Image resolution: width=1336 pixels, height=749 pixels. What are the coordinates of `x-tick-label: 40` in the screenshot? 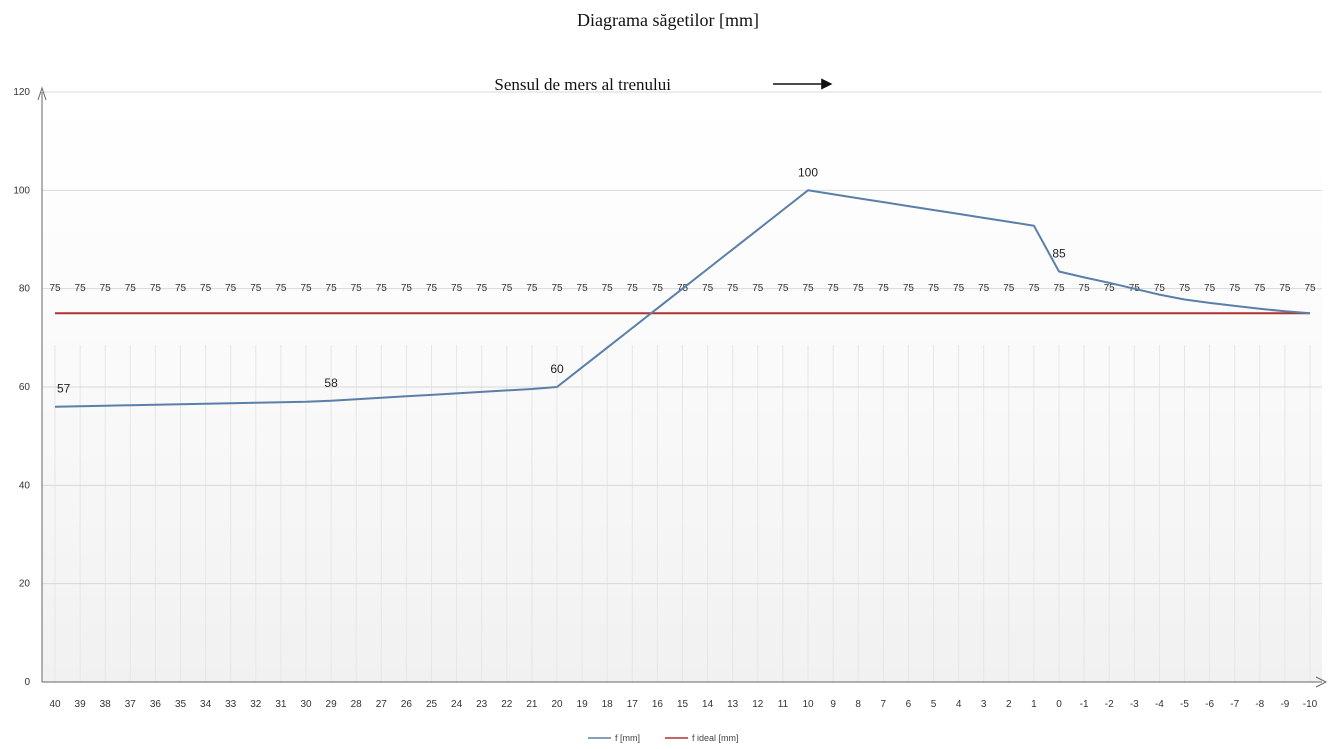 It's located at (55, 704).